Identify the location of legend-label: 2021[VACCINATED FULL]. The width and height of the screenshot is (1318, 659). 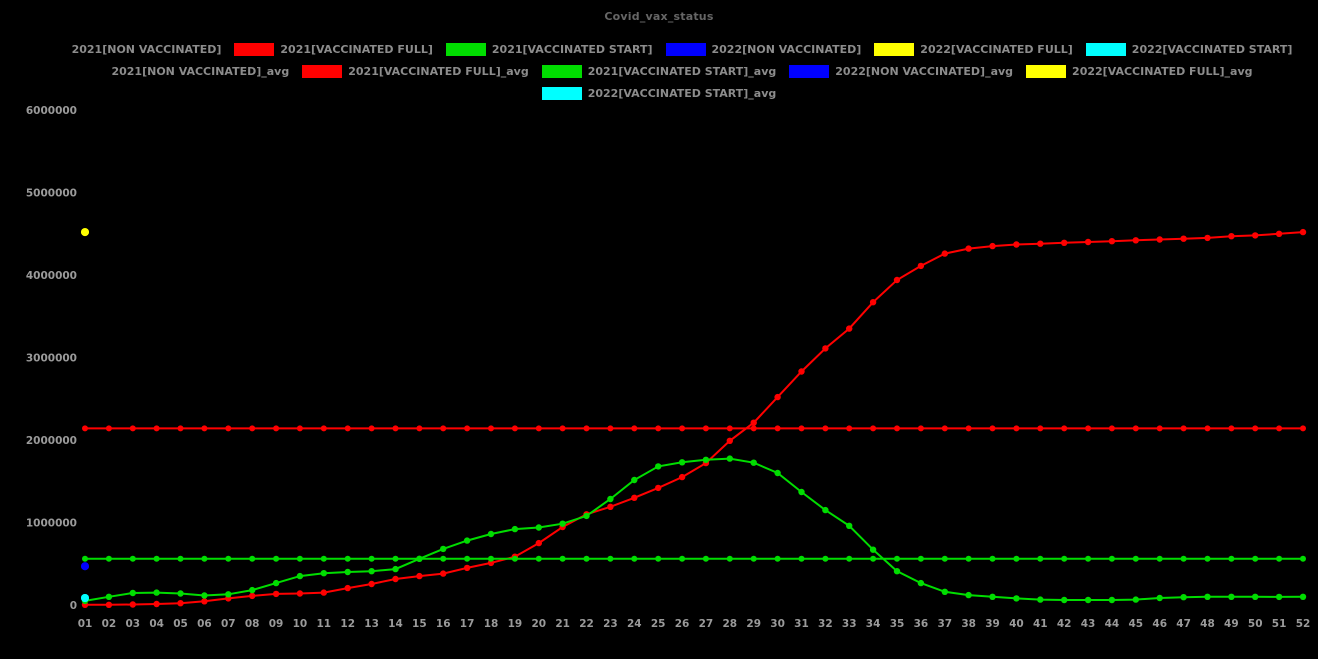
(356, 49).